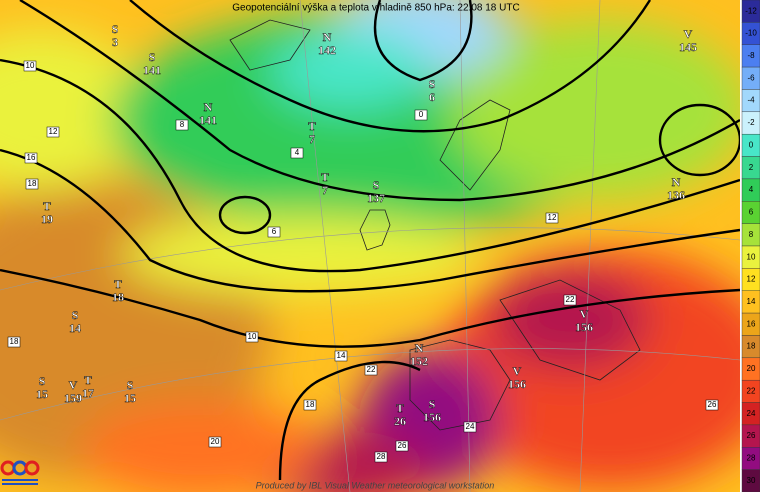 The width and height of the screenshot is (760, 492). I want to click on pressure-center-value: 18, so click(118, 297).